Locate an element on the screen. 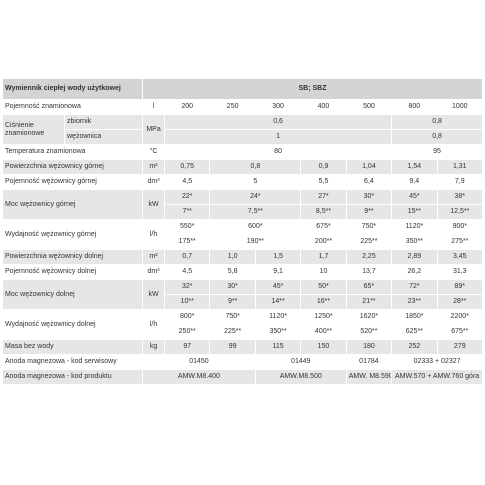 Image resolution: width=485 pixels, height=485 pixels. cell: 7** is located at coordinates (187, 212).